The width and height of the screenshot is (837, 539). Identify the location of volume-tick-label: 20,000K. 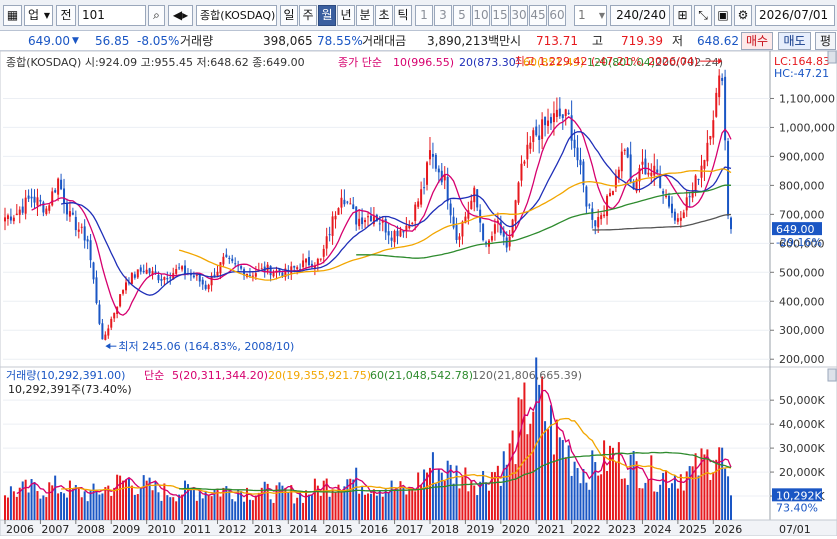
(802, 472).